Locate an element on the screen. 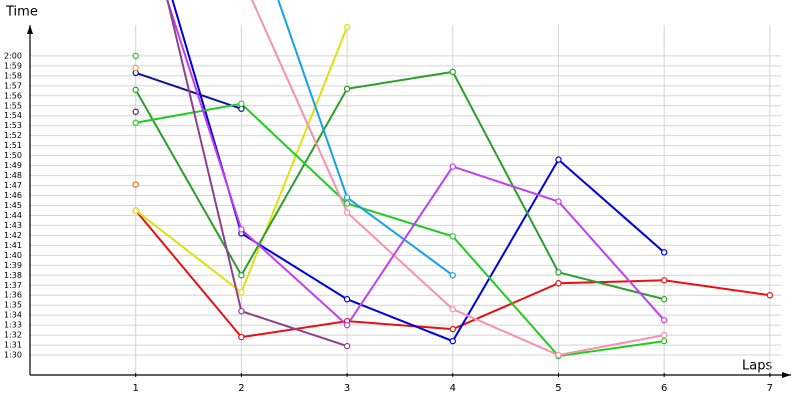  x-tick-label: 3 is located at coordinates (347, 388).